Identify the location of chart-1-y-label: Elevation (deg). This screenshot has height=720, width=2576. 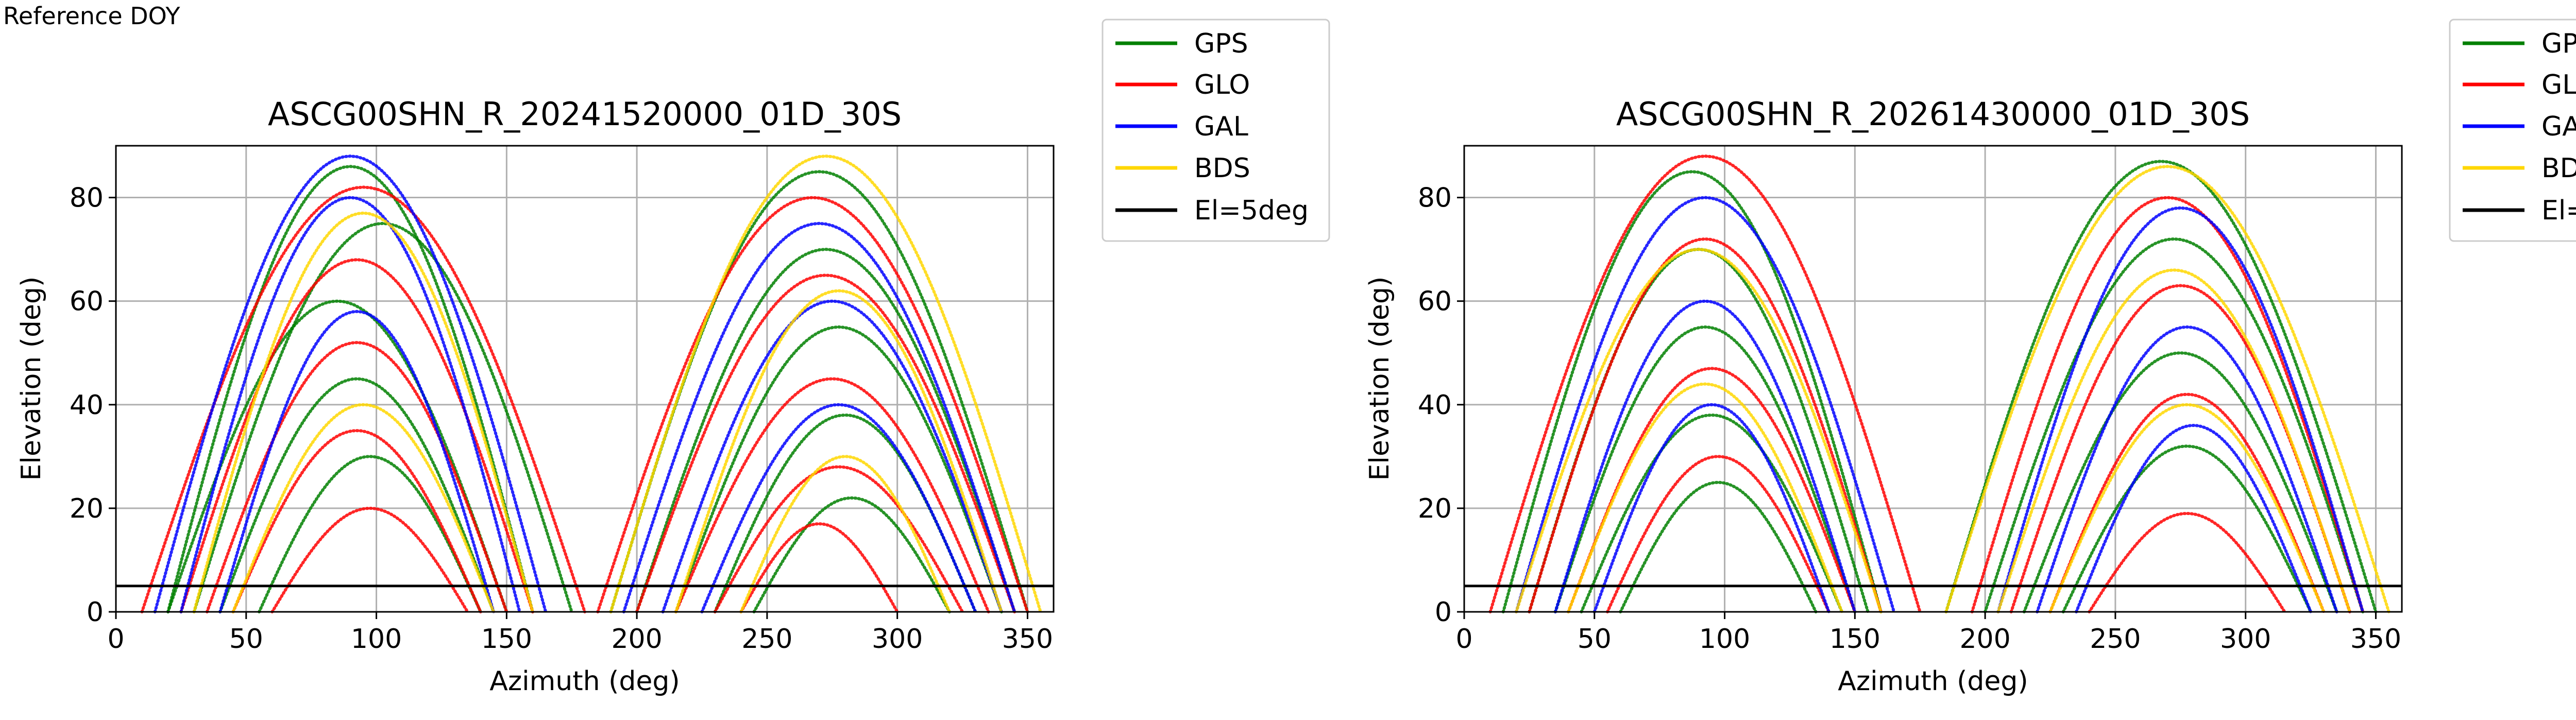
(31, 379).